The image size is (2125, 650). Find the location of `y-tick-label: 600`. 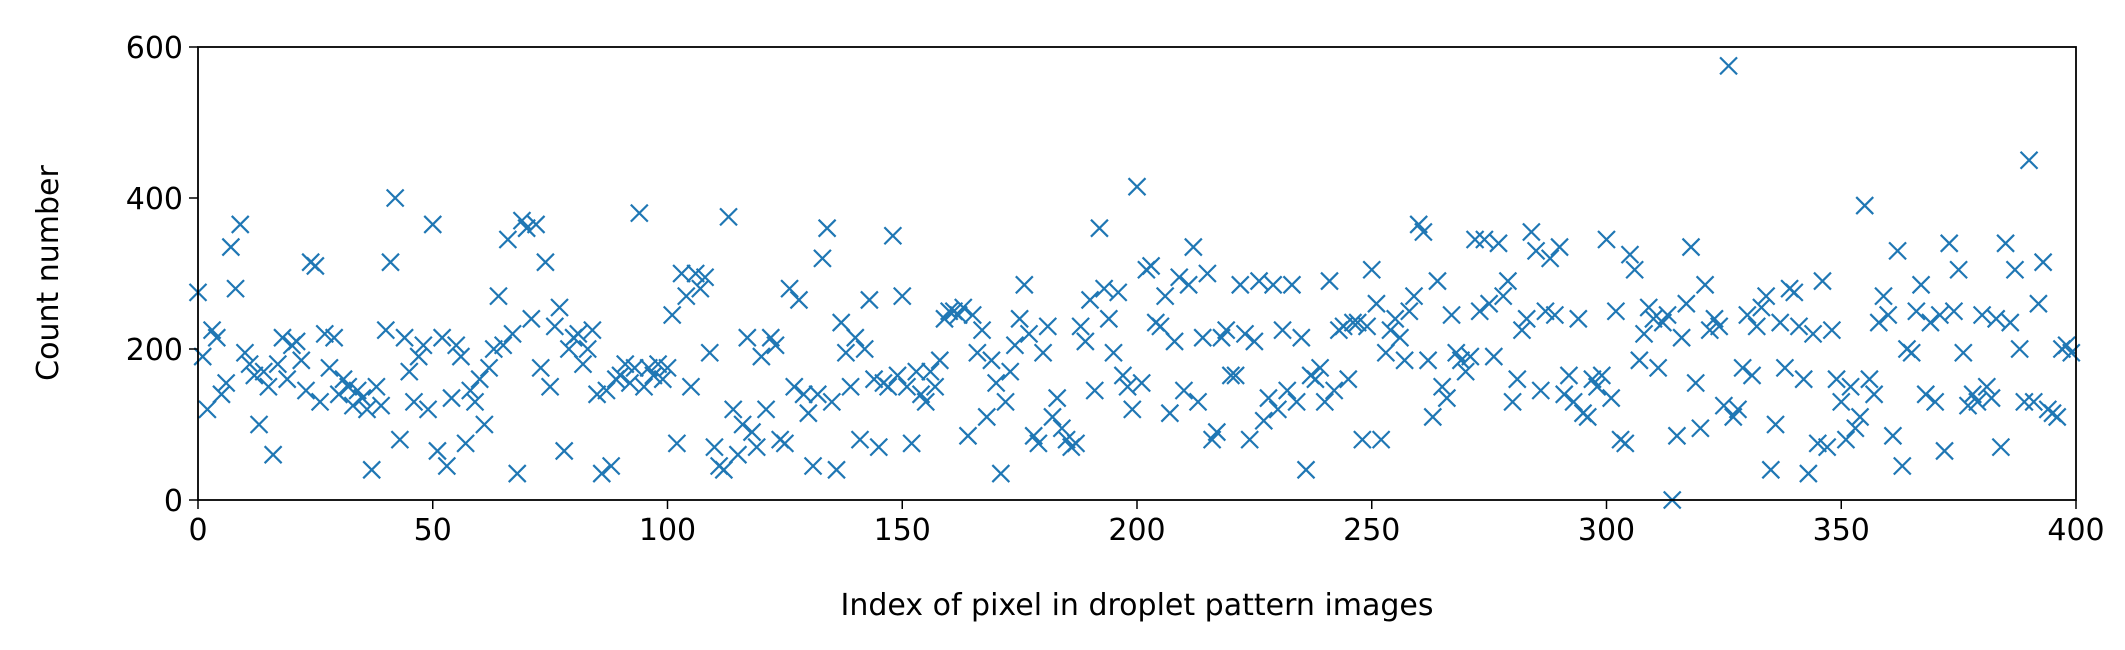

y-tick-label: 600 is located at coordinates (154, 48).